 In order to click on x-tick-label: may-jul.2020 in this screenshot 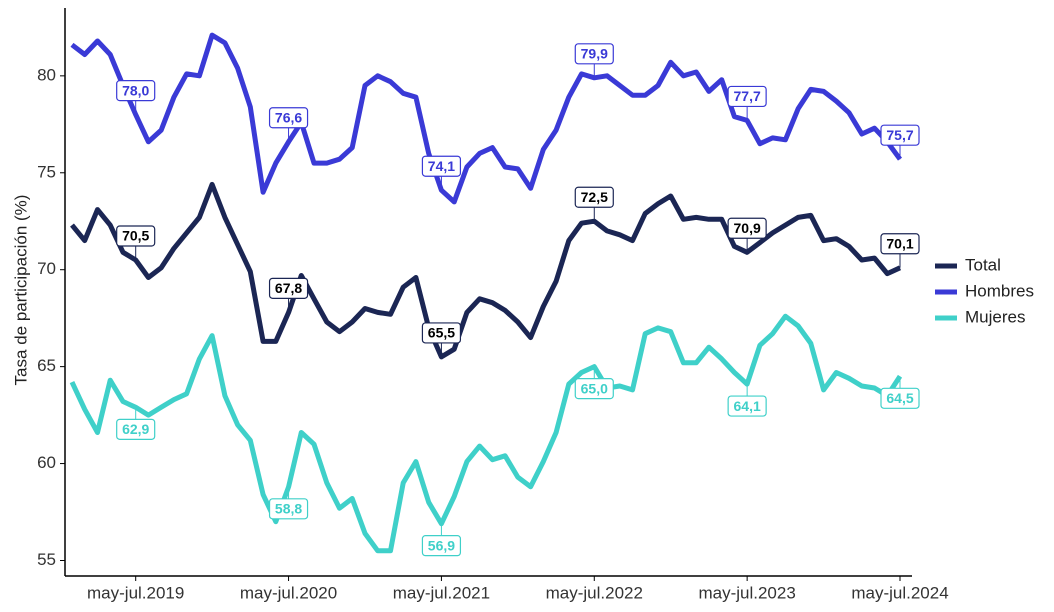, I will do `click(288, 592)`.